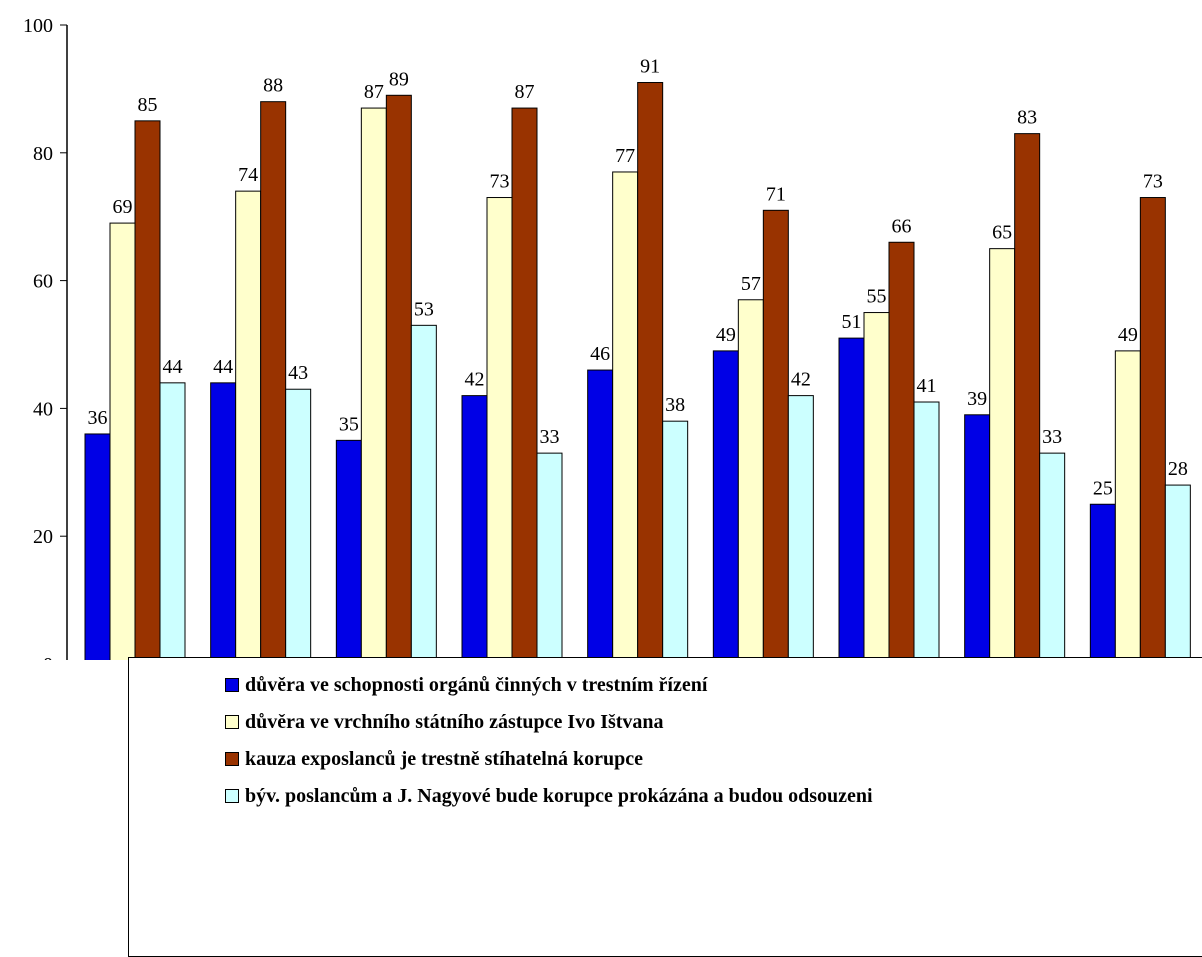  I want to click on data-label: 77, so click(625, 156).